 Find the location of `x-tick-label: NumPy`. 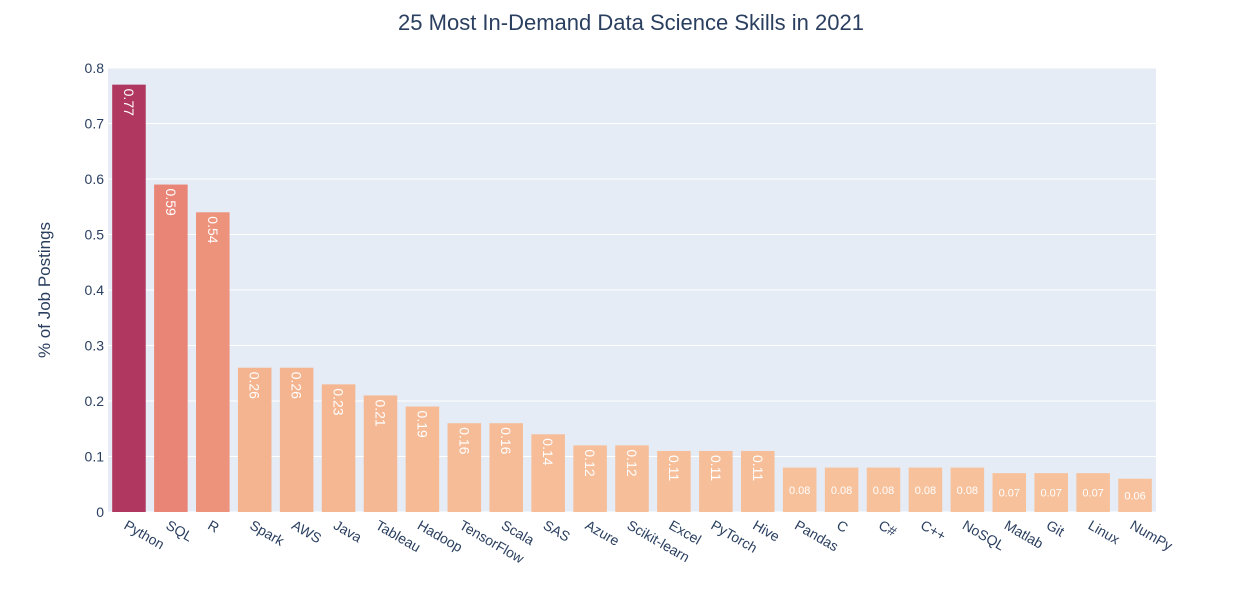

x-tick-label: NumPy is located at coordinates (1152, 535).